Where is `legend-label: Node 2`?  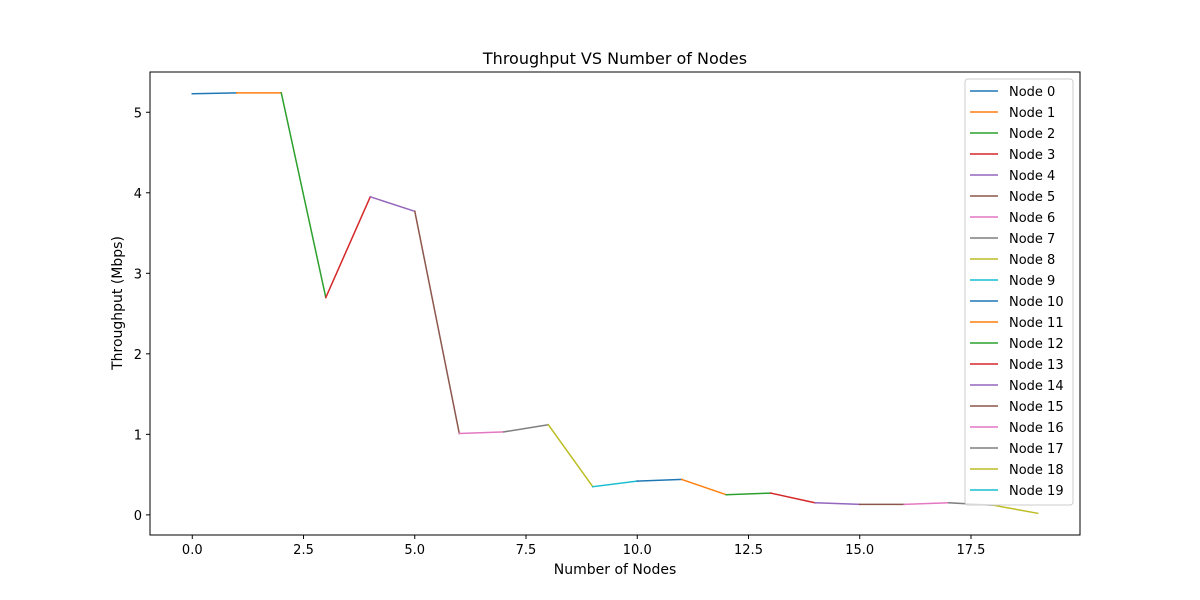 legend-label: Node 2 is located at coordinates (1032, 134).